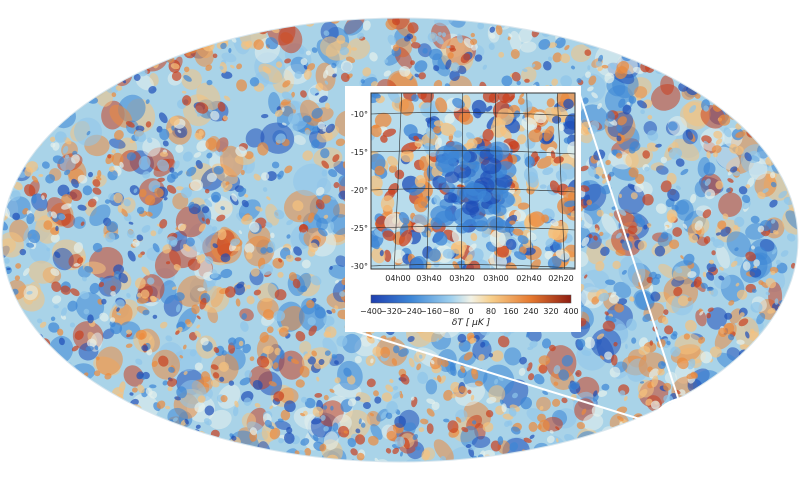  Describe the element at coordinates (471, 323) in the screenshot. I see `colorbar-title: δT [ μK ]` at that location.